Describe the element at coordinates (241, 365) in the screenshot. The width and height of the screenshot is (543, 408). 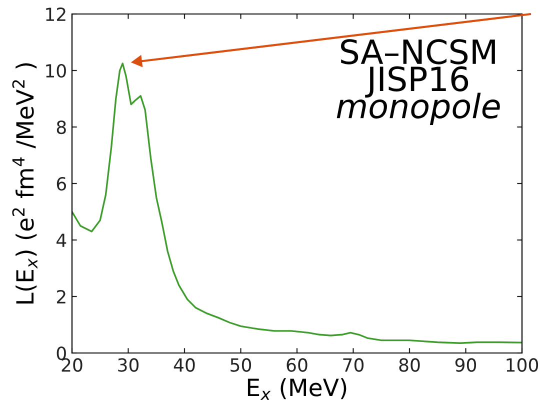
I see `x-tick-label: 50` at that location.